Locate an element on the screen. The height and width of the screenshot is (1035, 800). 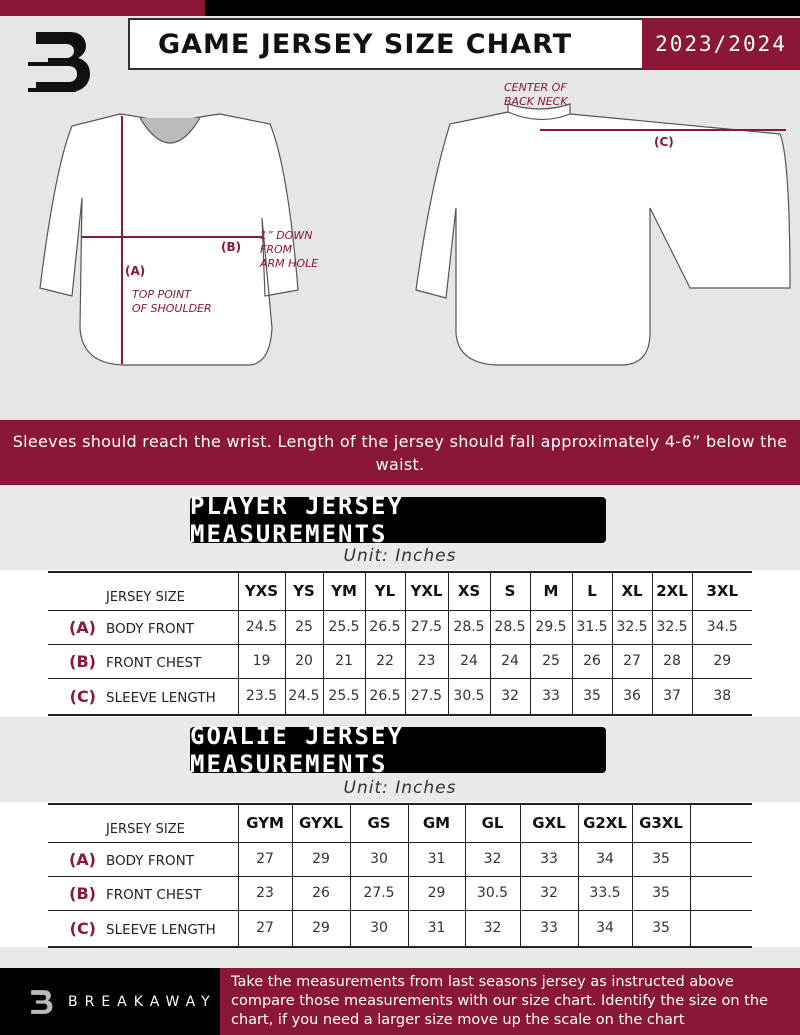
player-unit: Unit: Inches is located at coordinates (400, 556).